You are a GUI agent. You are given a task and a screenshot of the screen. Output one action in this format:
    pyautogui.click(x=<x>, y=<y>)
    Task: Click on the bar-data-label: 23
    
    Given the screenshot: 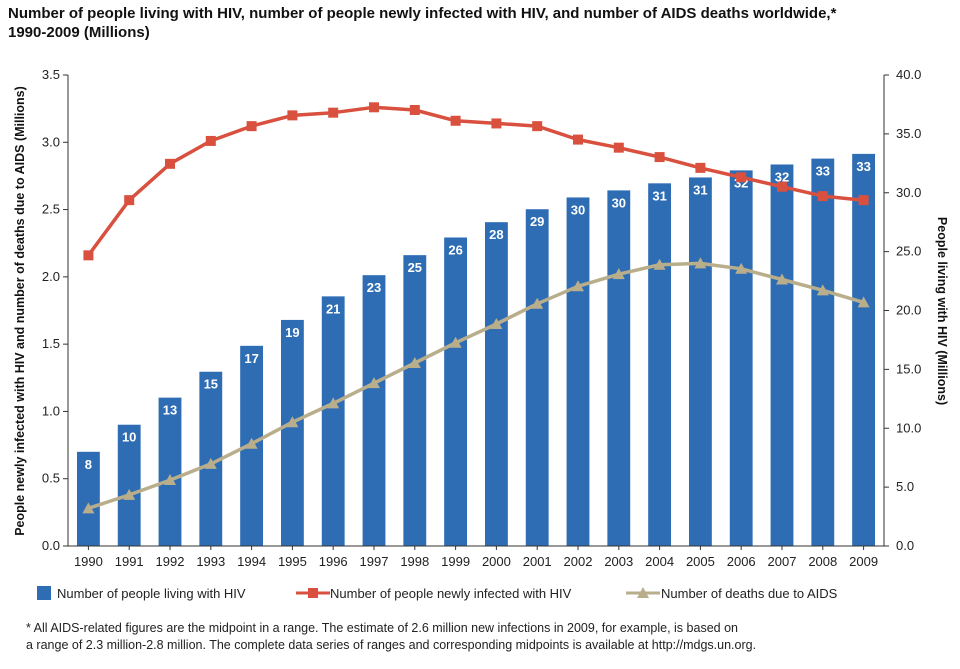 What is the action you would take?
    pyautogui.click(x=374, y=287)
    